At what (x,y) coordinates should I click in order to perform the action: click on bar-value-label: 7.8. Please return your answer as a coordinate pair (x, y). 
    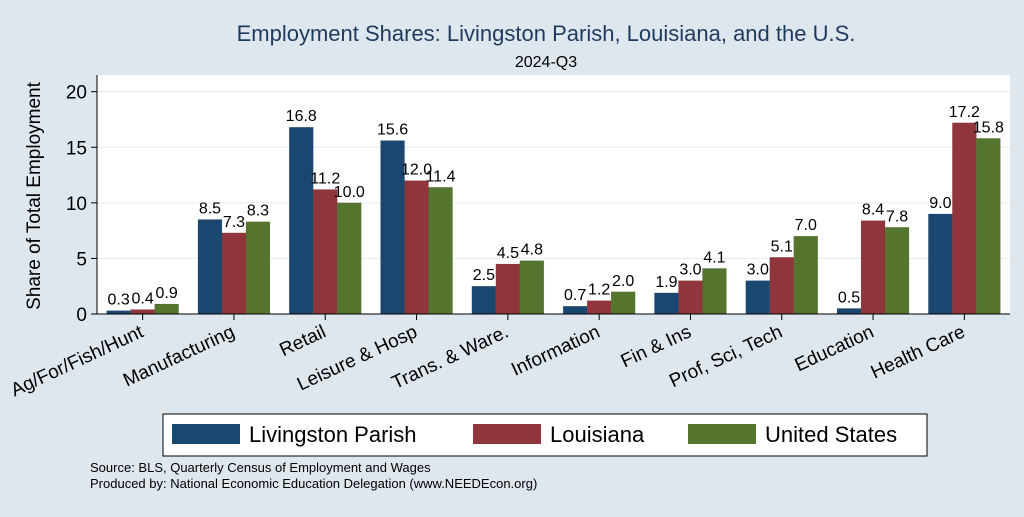
    Looking at the image, I should click on (897, 216).